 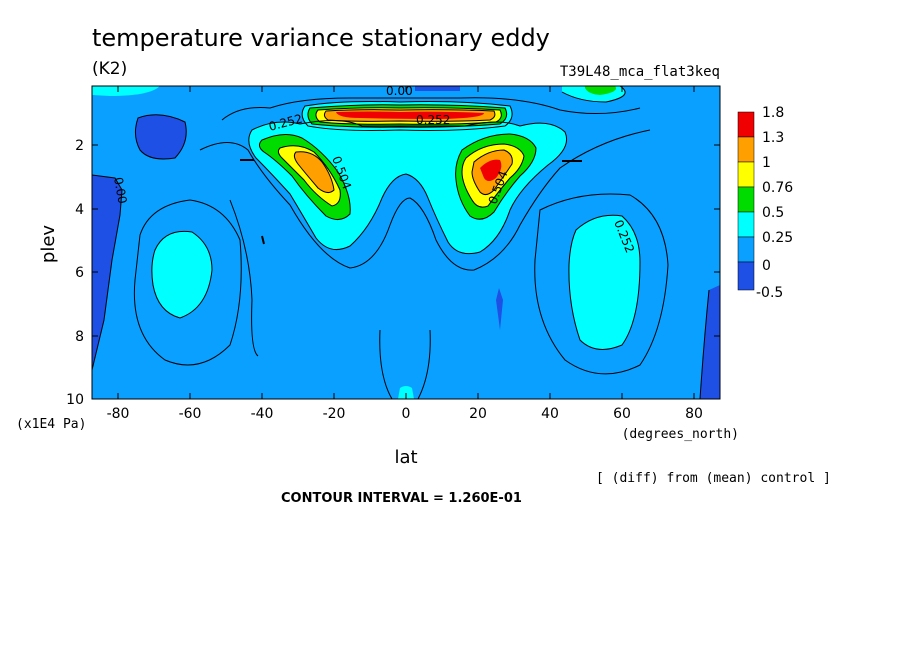 What do you see at coordinates (694, 414) in the screenshot?
I see `x-tick-label: 80` at bounding box center [694, 414].